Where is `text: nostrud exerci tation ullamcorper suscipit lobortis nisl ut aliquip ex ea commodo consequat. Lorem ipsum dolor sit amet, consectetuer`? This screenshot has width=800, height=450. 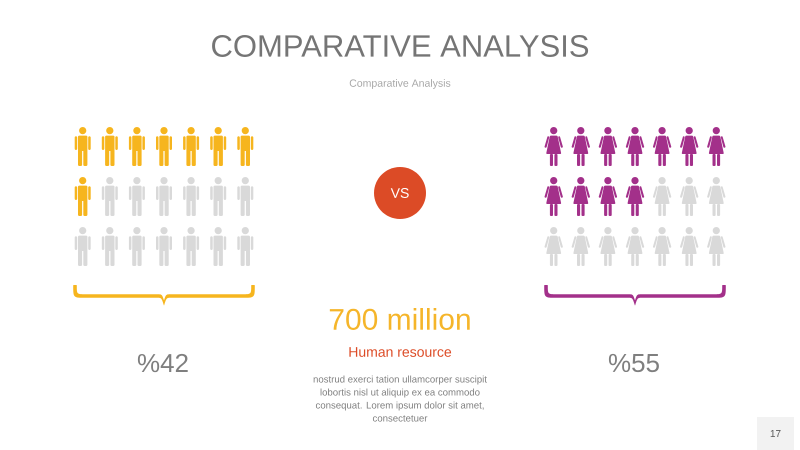 text: nostrud exerci tation ullamcorper suscipit lobortis nisl ut aliquip ex ea commodo consequat. Lorem ipsum dolor sit amet, consectetuer is located at coordinates (400, 399).